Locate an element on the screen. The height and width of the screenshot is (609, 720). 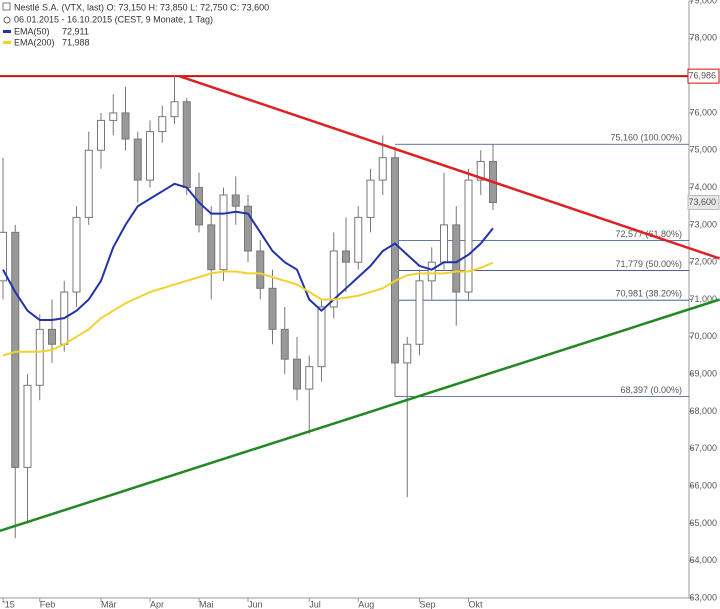
y-tick-label: 70,000 is located at coordinates (703, 336).